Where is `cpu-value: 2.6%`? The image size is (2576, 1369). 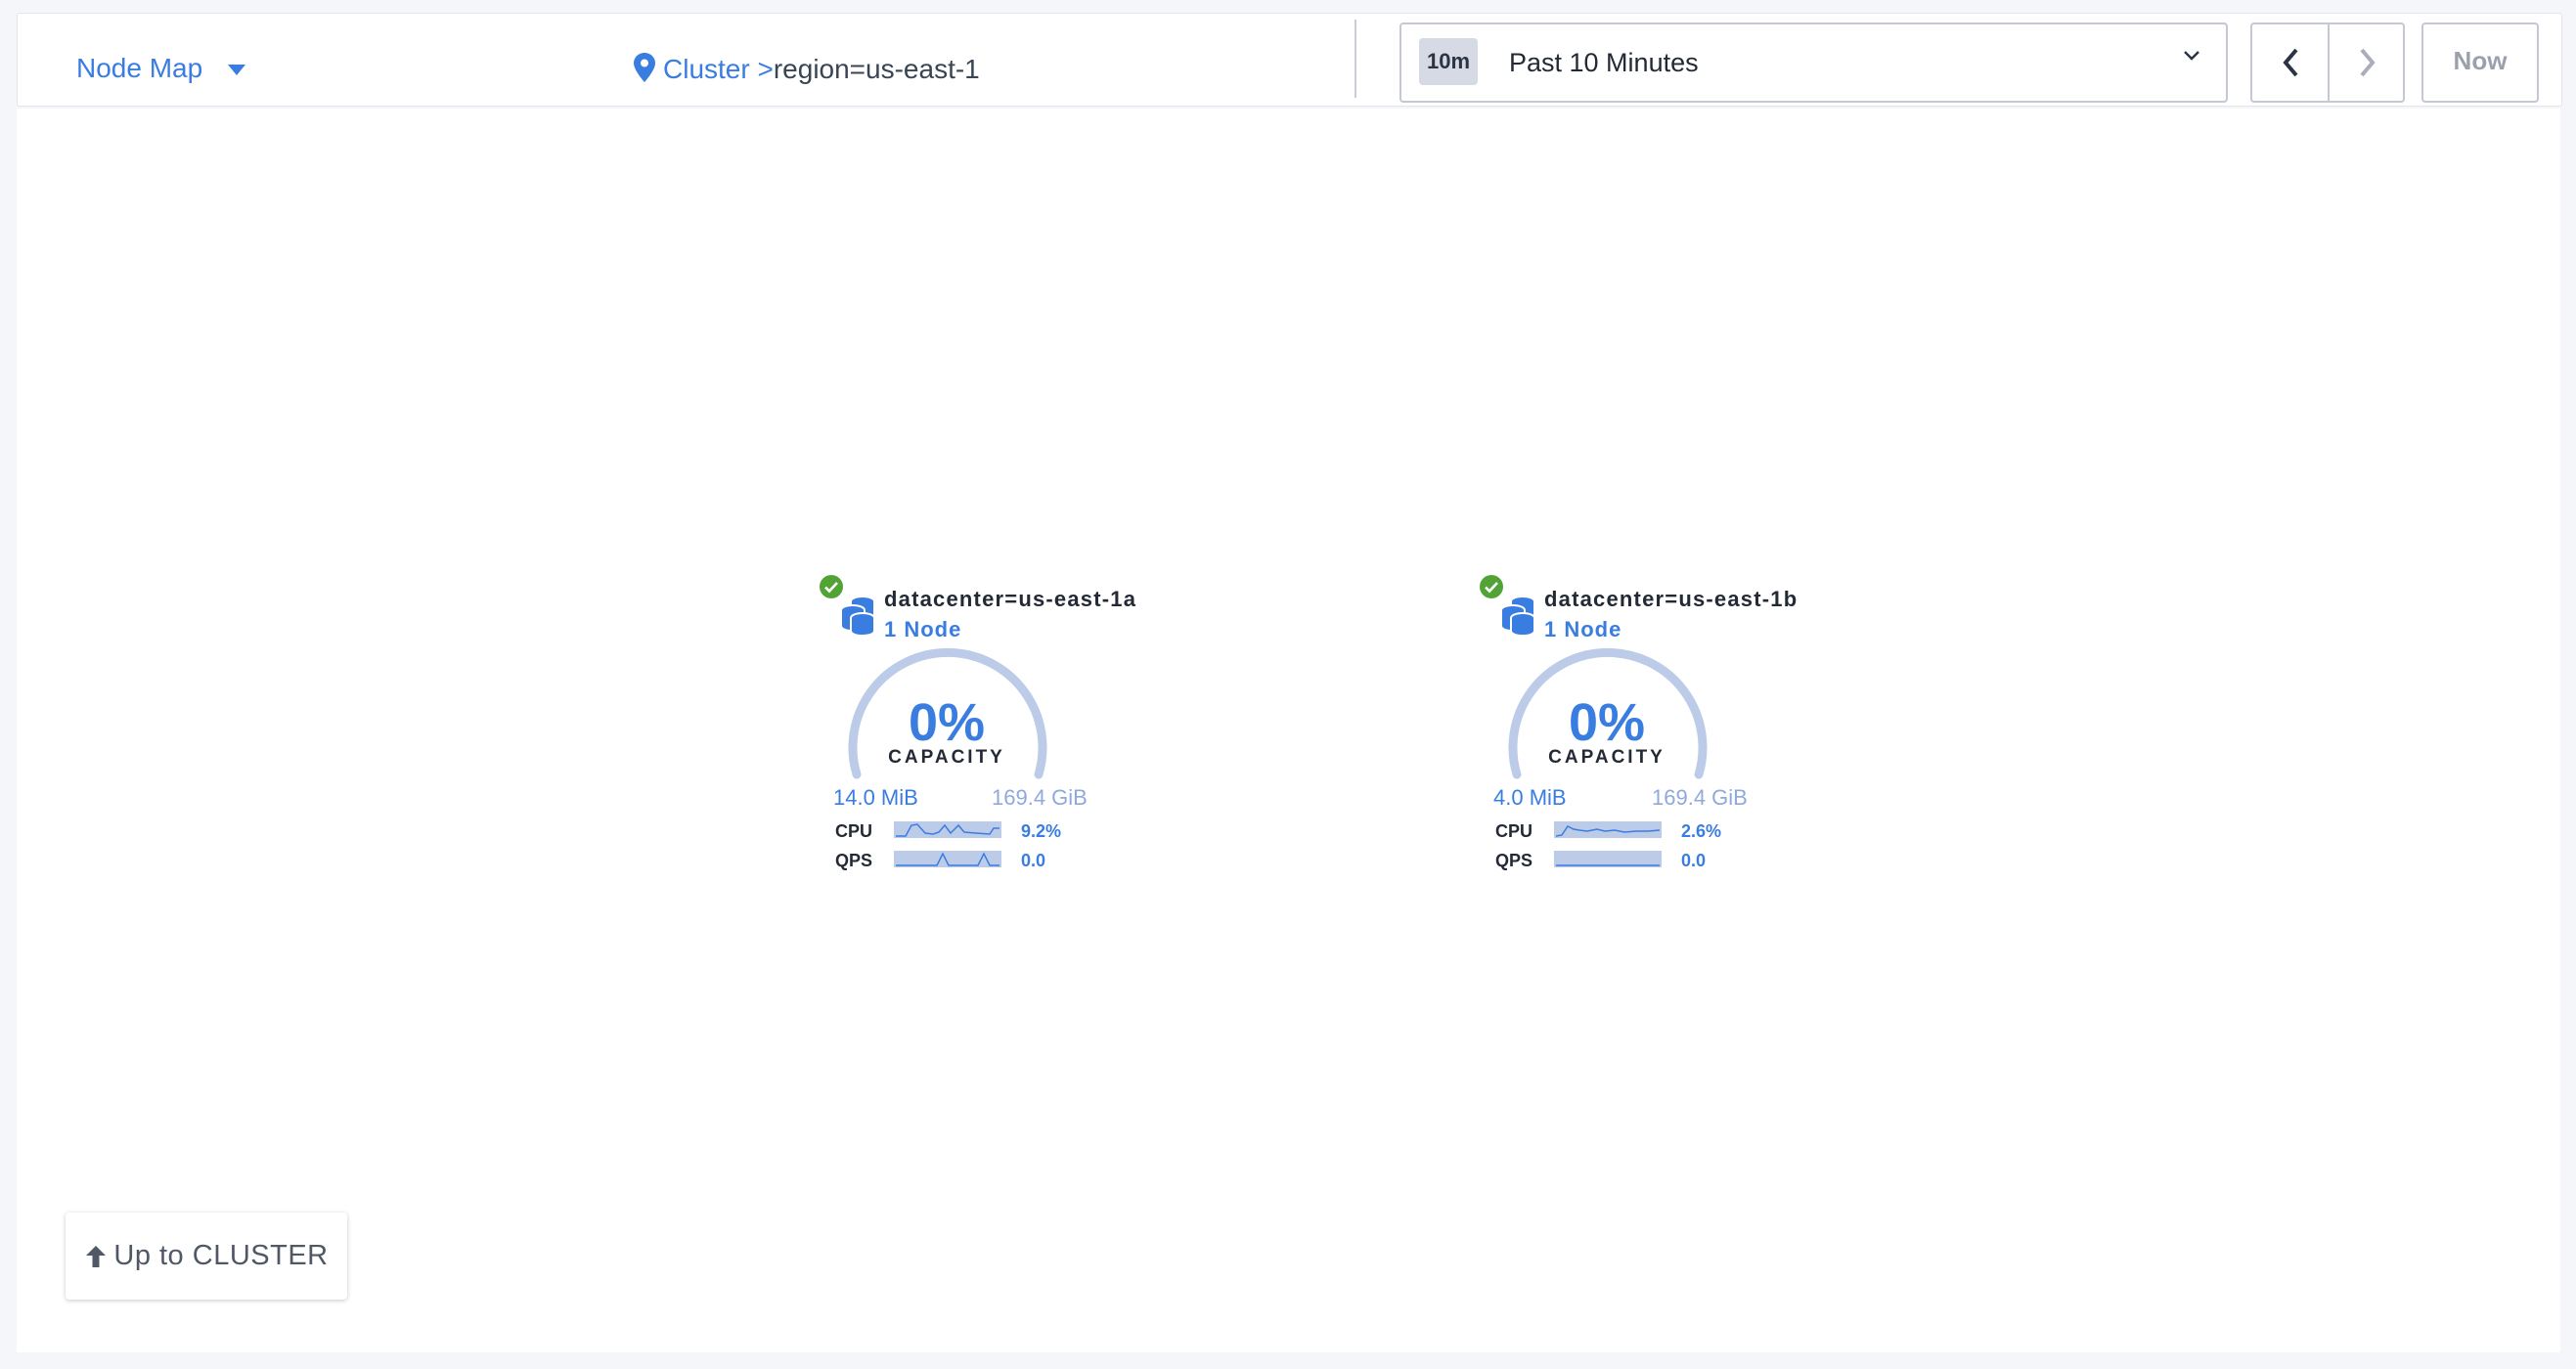 cpu-value: 2.6% is located at coordinates (1701, 831).